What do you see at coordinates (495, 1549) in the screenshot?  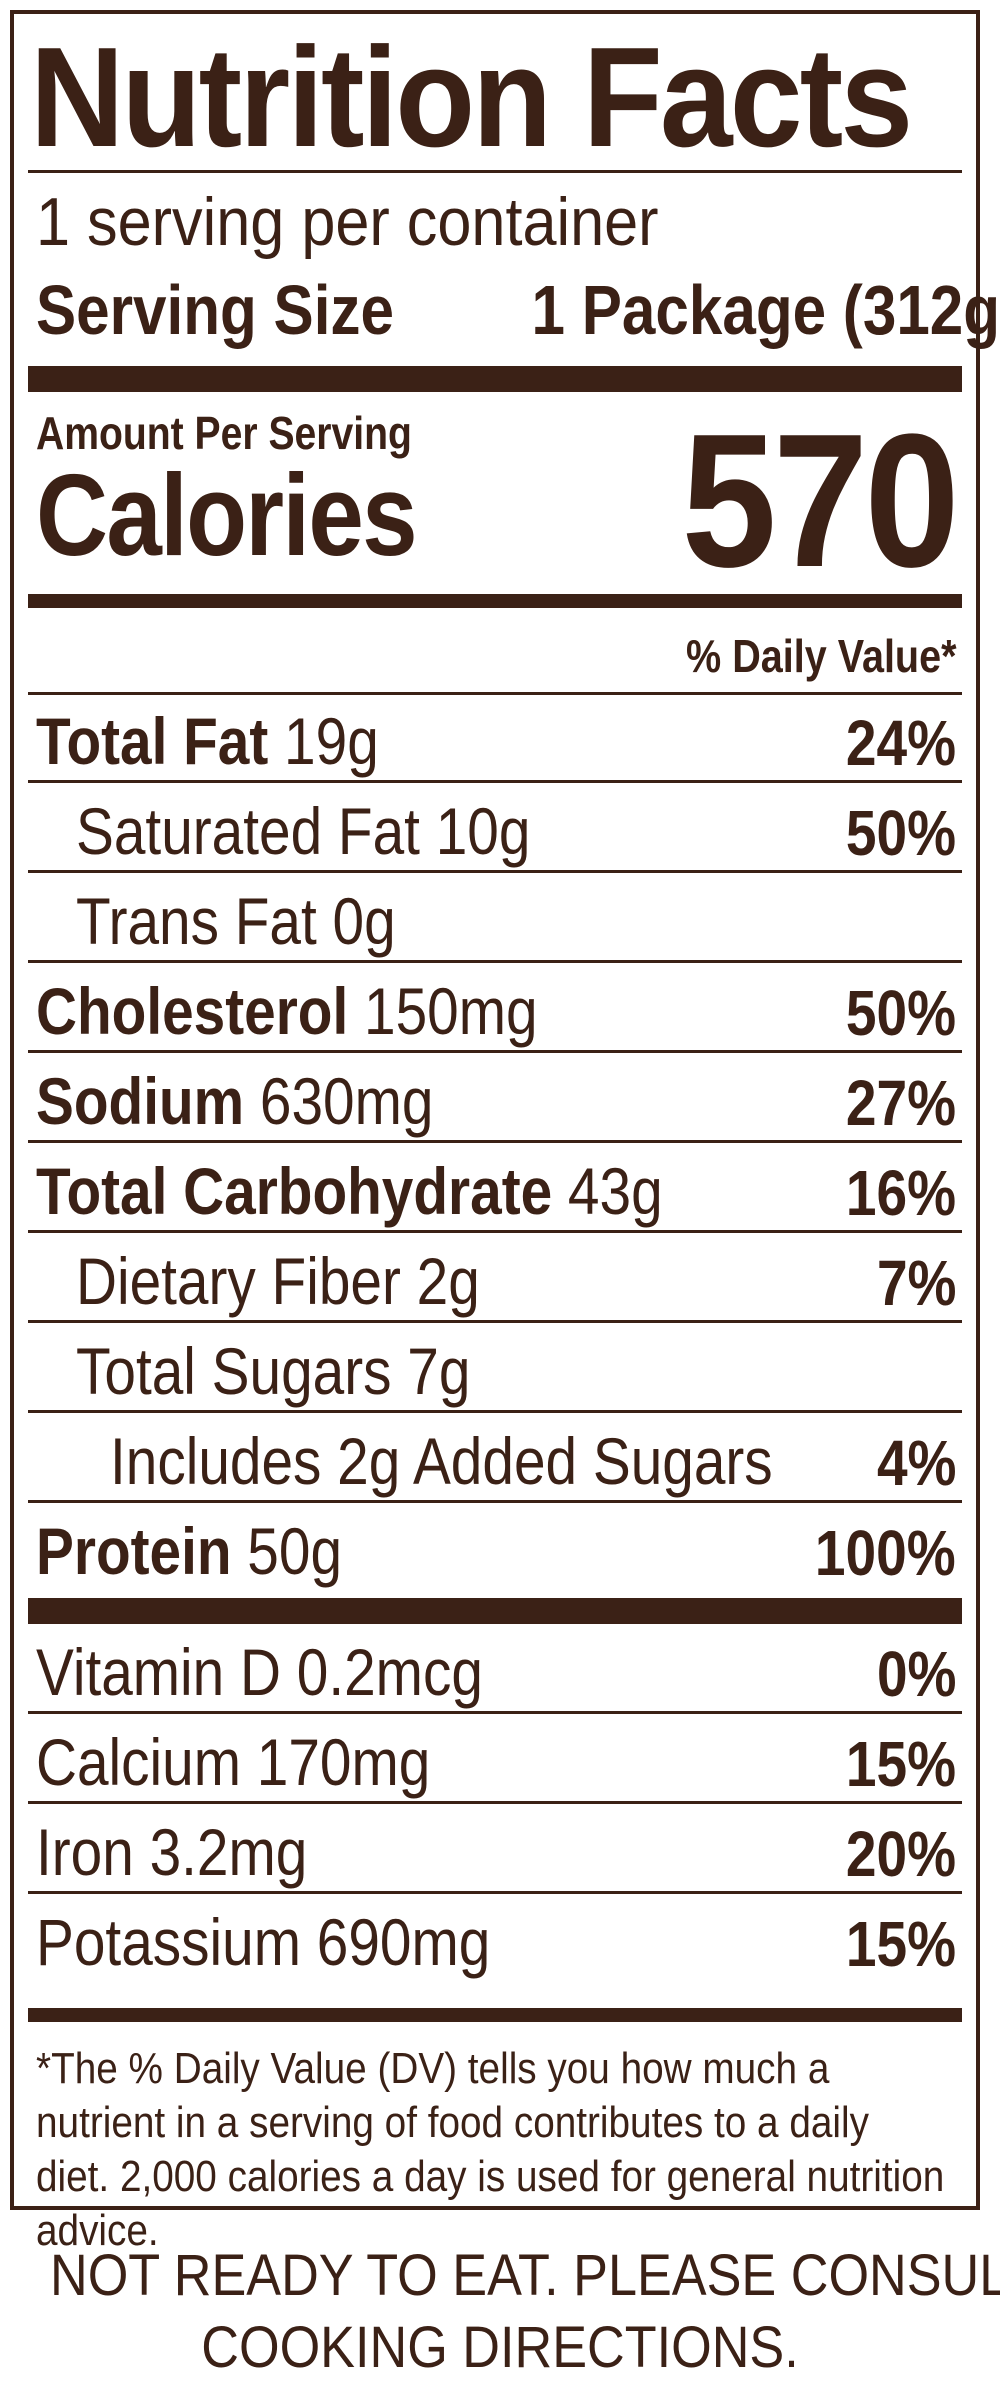 I see `nutrient-row: Protein 50g 100%` at bounding box center [495, 1549].